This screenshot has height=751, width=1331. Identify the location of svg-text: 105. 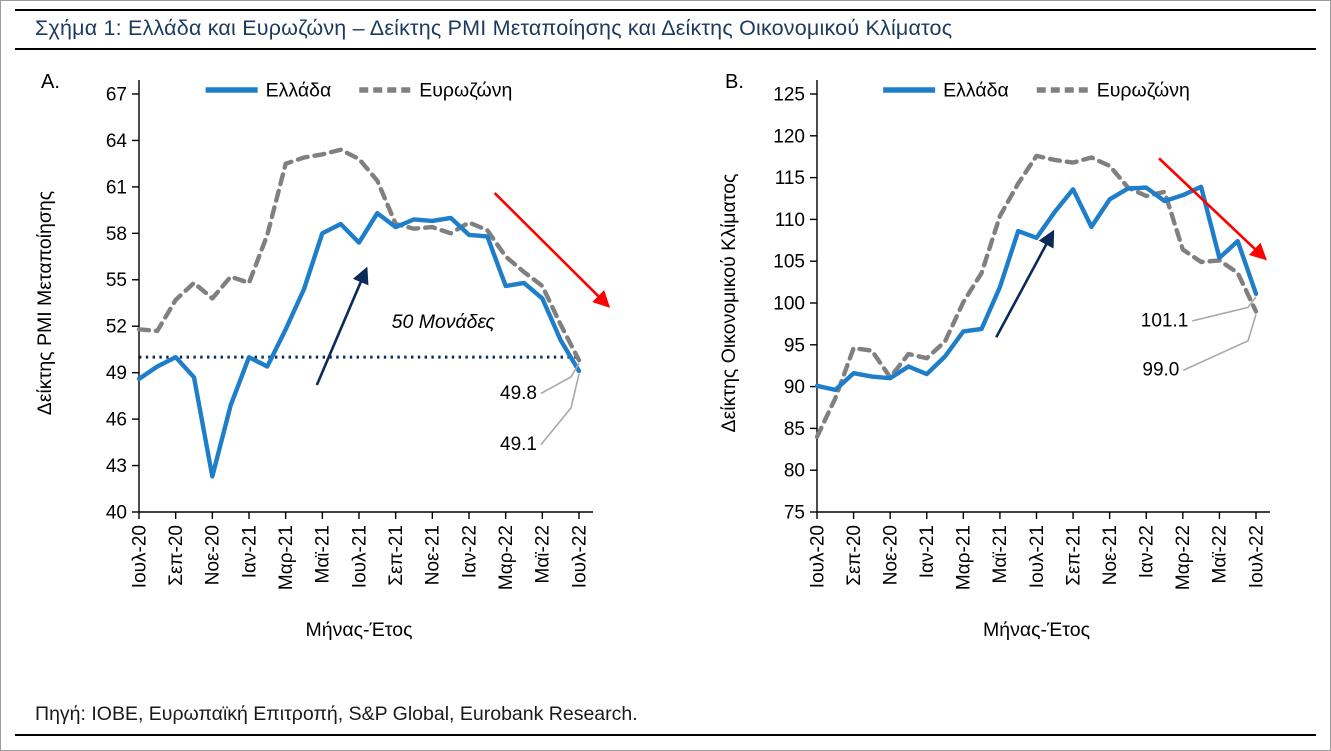
(789, 262).